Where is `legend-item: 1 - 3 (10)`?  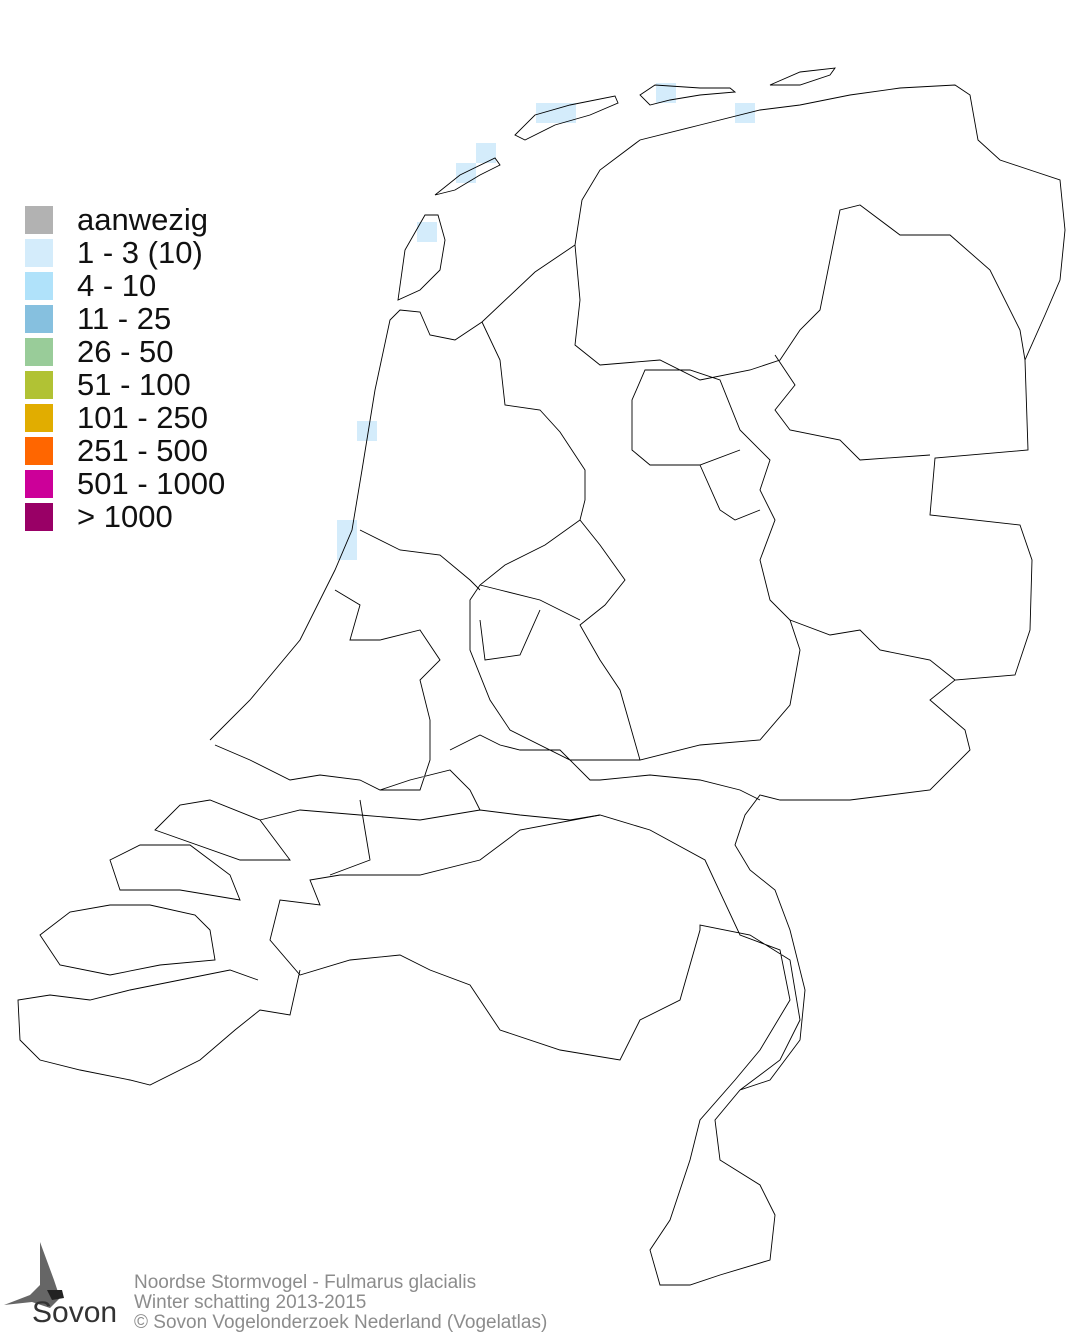 legend-item: 1 - 3 (10) is located at coordinates (125, 252).